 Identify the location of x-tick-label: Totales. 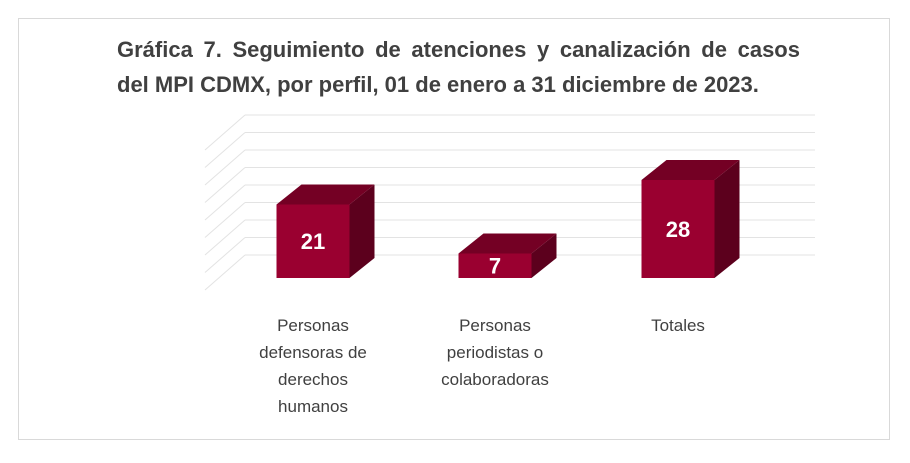
(678, 325).